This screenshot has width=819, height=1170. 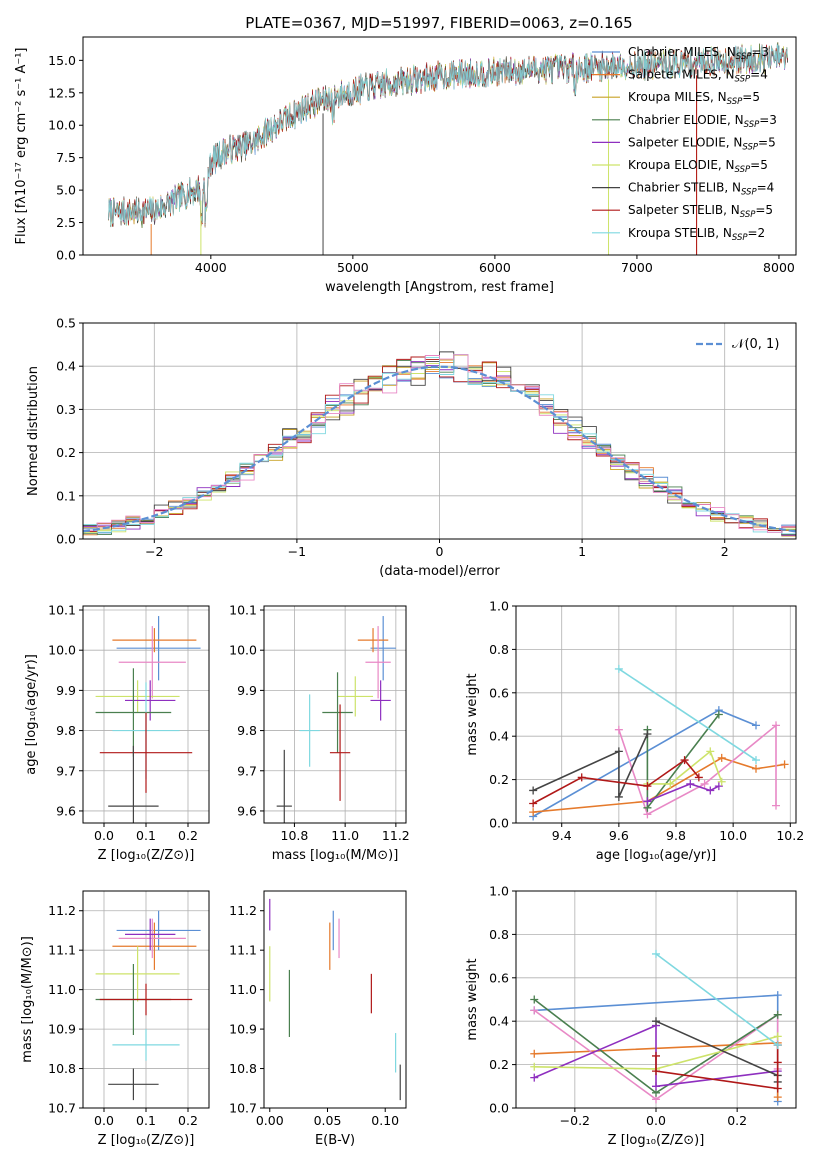 What do you see at coordinates (637, 267) in the screenshot?
I see `x-tick-label: 7000` at bounding box center [637, 267].